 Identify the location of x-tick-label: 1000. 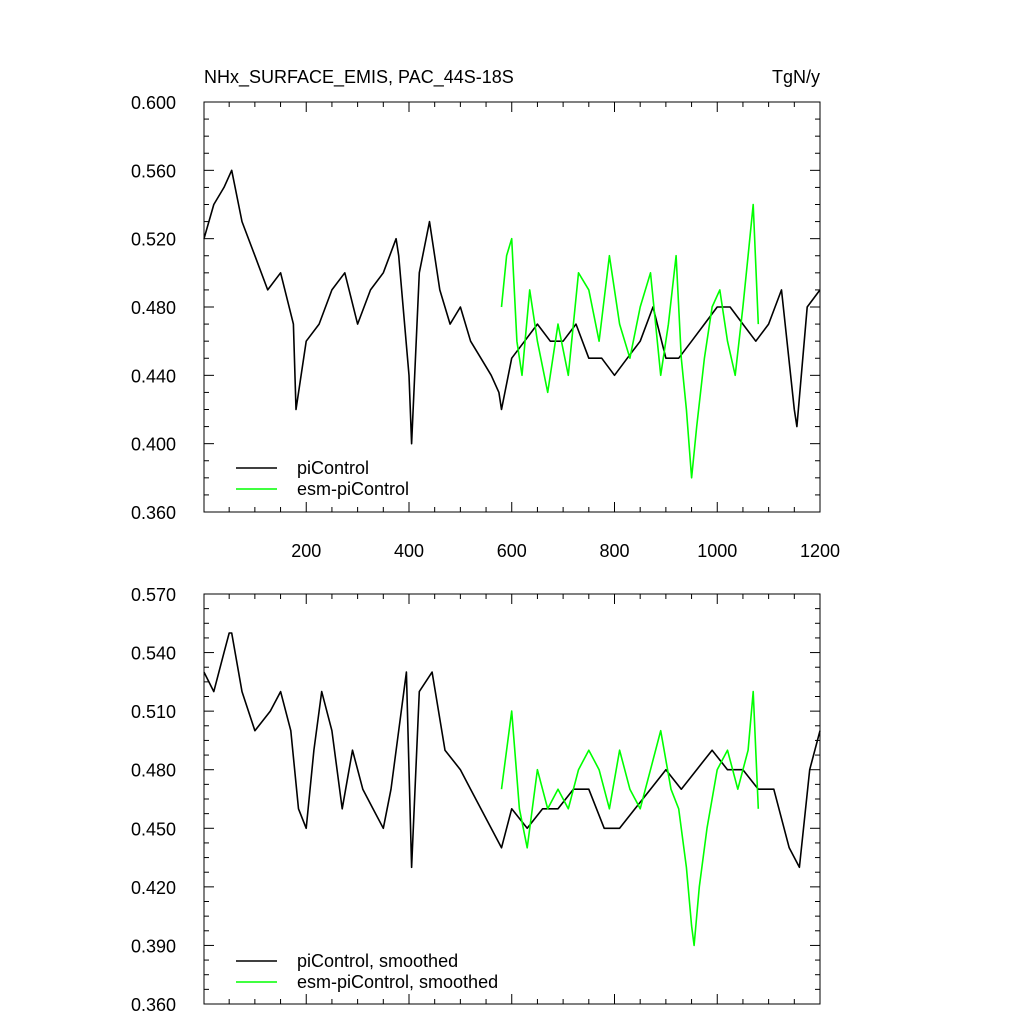
(717, 551).